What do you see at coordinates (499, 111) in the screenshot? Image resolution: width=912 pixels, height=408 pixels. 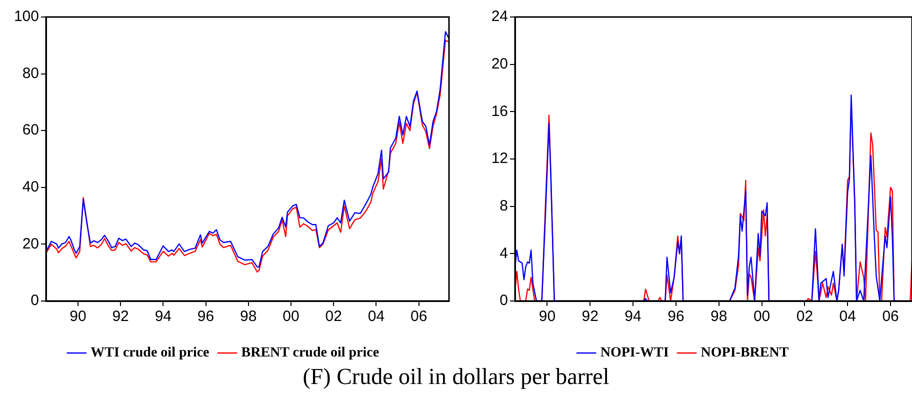 I see `y-tick-label: 16` at bounding box center [499, 111].